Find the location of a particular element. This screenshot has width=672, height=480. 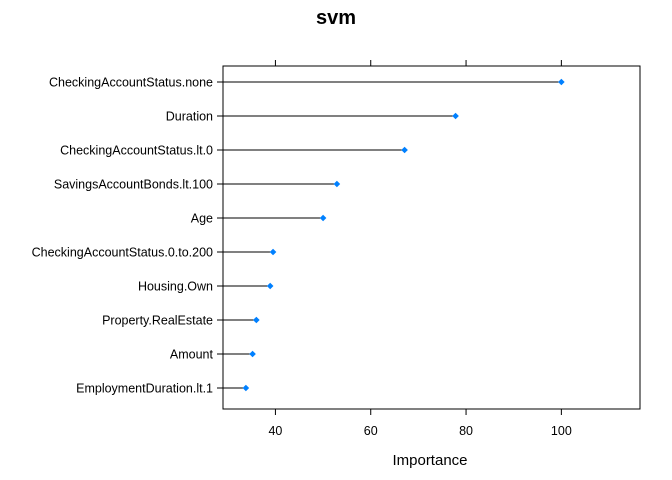

x-tick-label-0: 40 is located at coordinates (275, 431).